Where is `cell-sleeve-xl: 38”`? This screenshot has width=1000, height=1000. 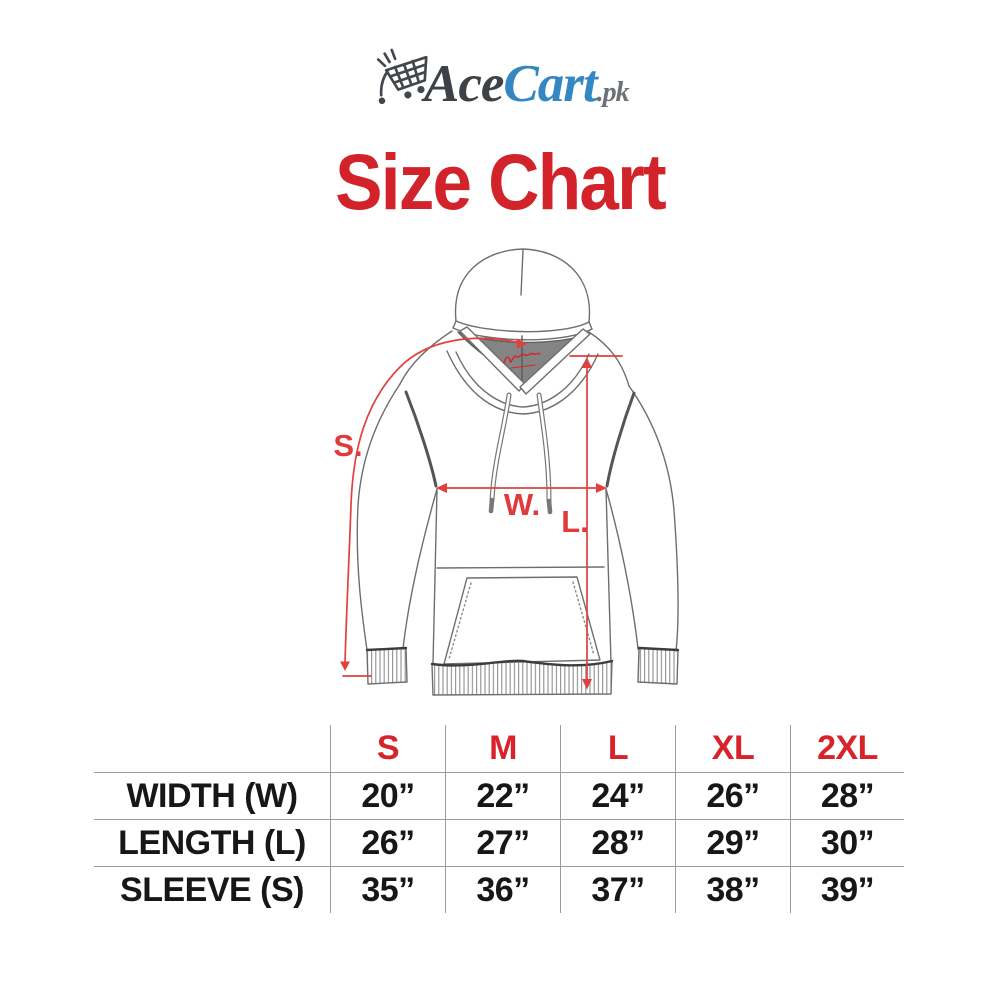 cell-sleeve-xl: 38” is located at coordinates (732, 889).